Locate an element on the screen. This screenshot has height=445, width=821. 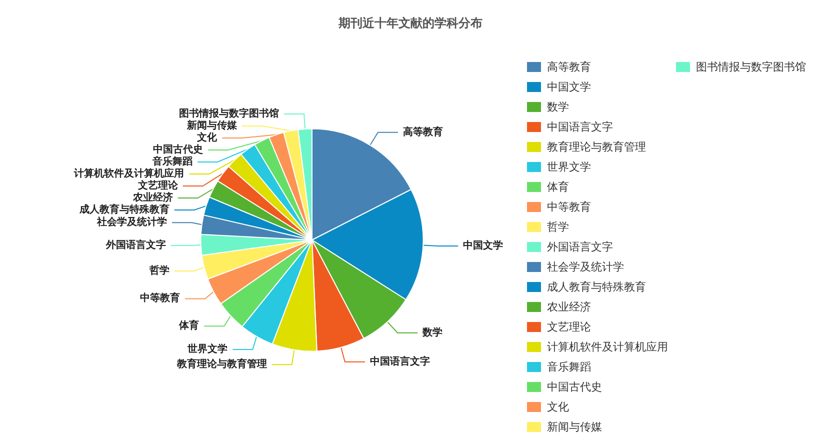
slice-label: 世界文学 is located at coordinates (207, 348).